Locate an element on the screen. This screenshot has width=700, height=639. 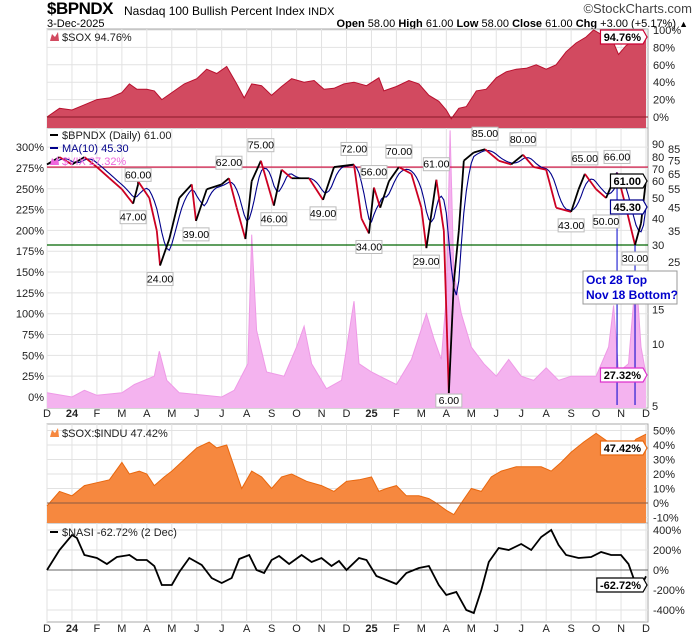
vix-legend: $VIX 27.32% is located at coordinates (94, 162).